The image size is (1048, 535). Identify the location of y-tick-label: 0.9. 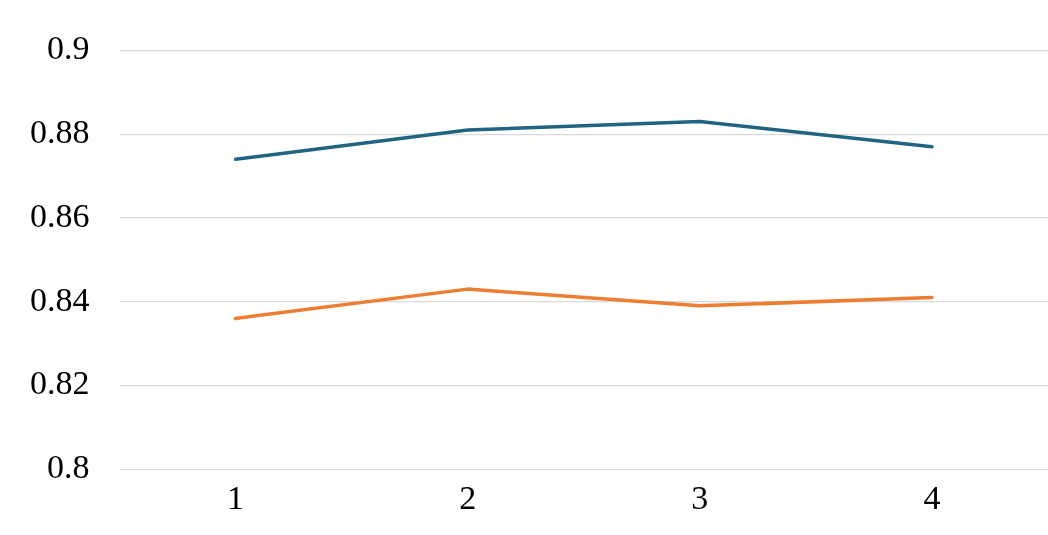
(68, 48).